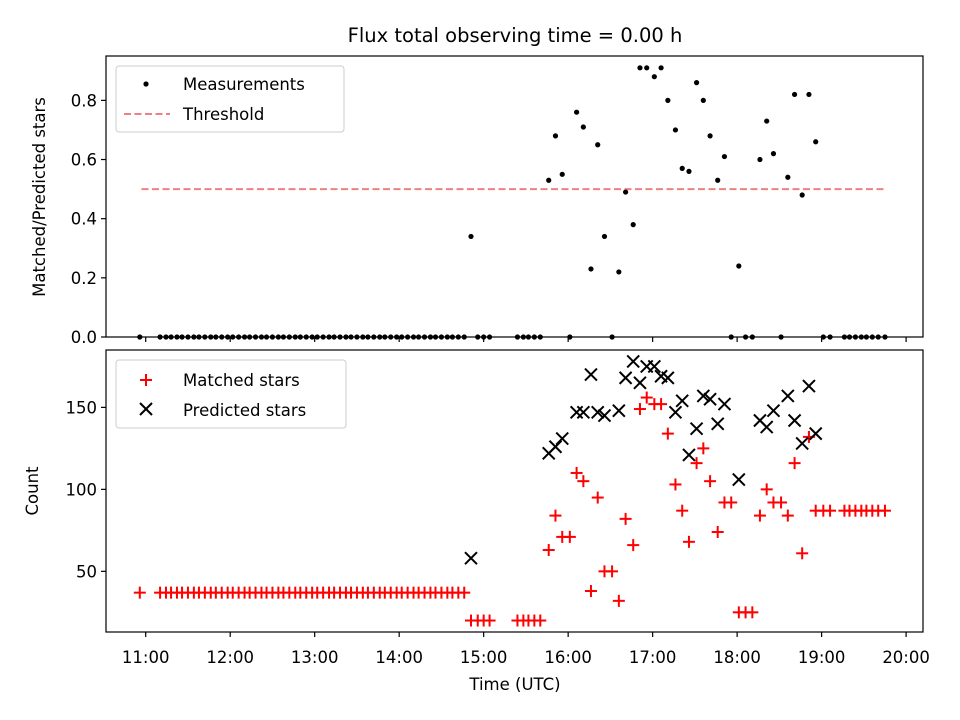 The width and height of the screenshot is (960, 720). I want to click on bottom-x-tick-label: 16:00, so click(568, 657).